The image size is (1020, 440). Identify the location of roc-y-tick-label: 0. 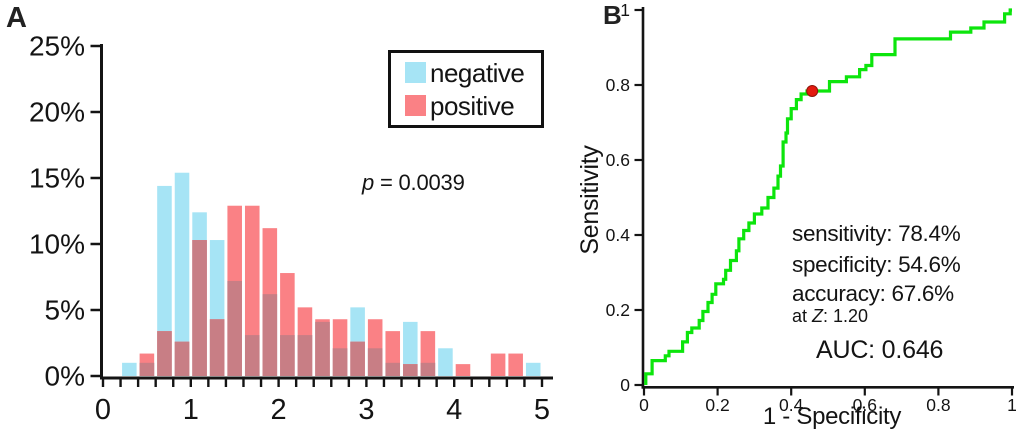
(625, 385).